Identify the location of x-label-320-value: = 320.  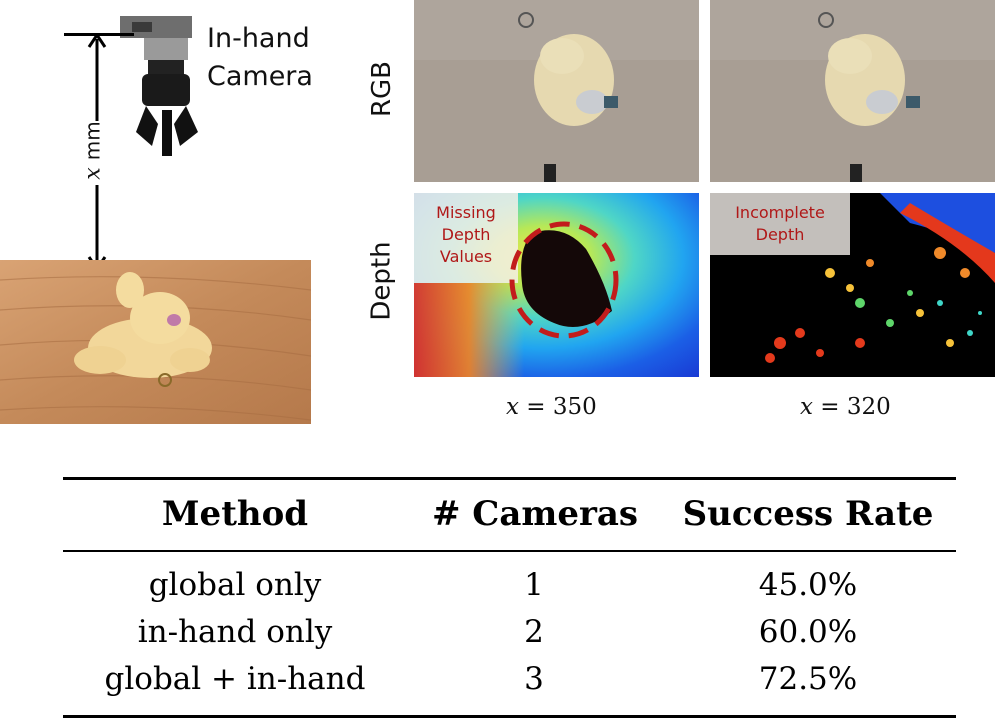
(851, 407).